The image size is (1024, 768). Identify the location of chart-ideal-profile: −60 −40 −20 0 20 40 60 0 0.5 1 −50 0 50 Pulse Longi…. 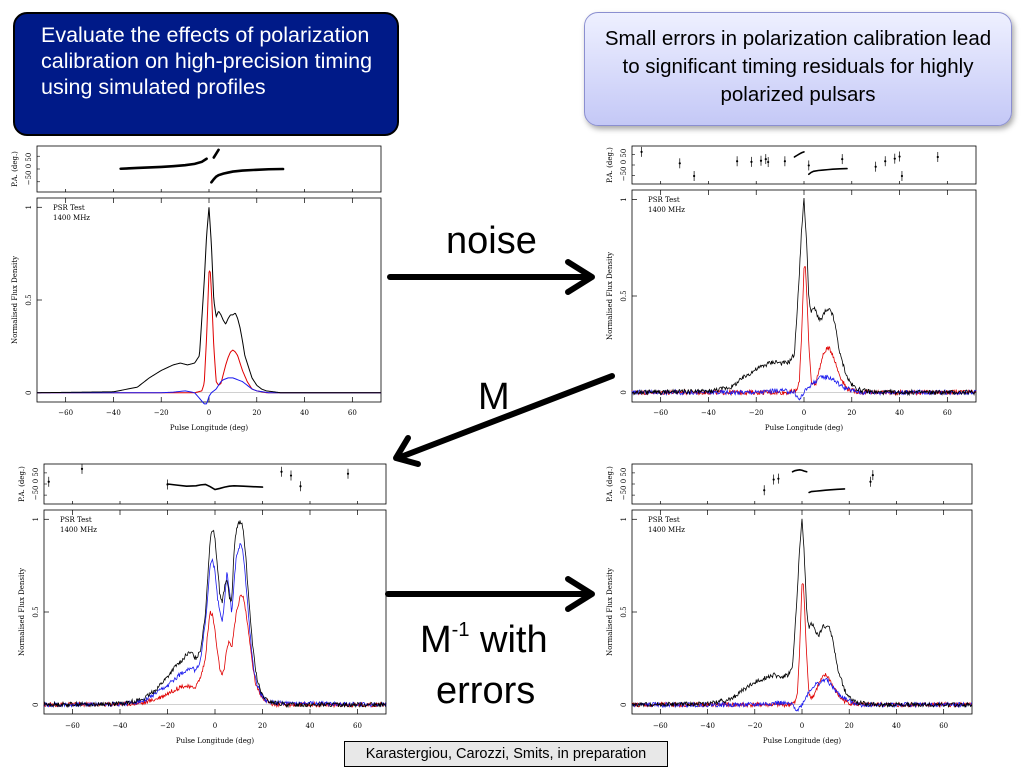
(196, 288).